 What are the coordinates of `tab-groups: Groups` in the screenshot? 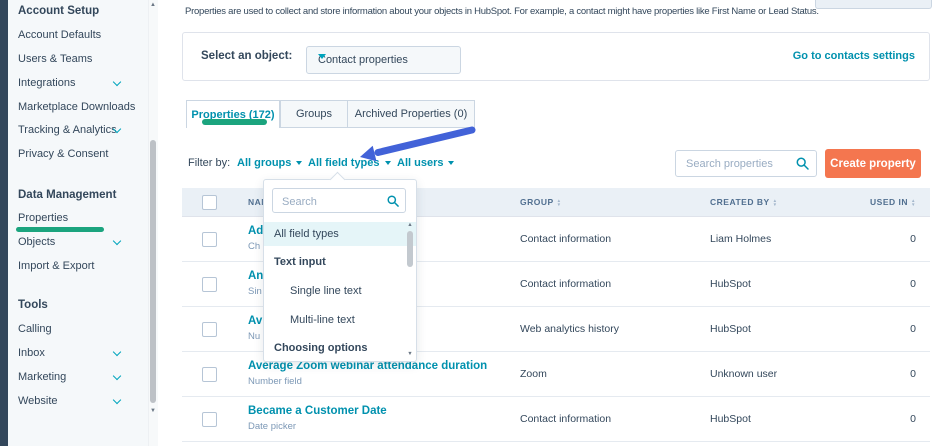 It's located at (314, 114).